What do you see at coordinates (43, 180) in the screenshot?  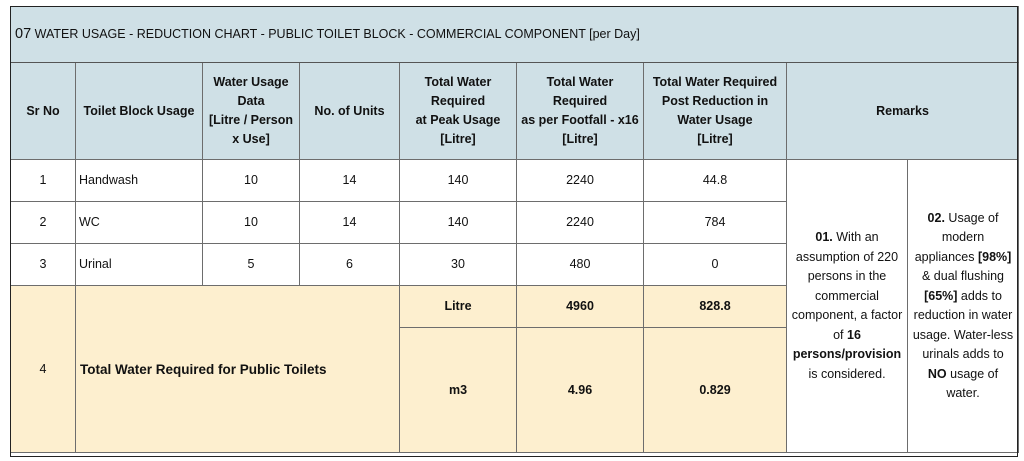 I see `cell-sr: 1` at bounding box center [43, 180].